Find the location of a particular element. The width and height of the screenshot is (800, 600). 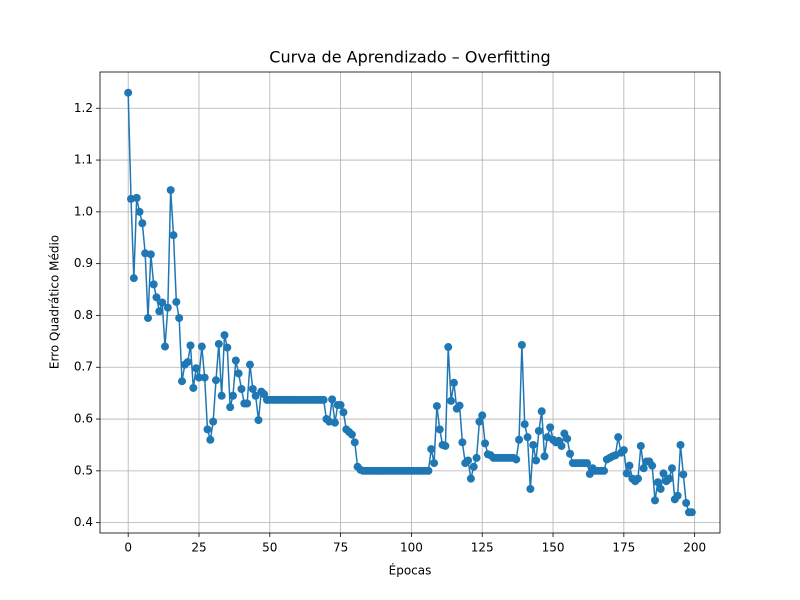

x-tick-label: 0 is located at coordinates (128, 548).